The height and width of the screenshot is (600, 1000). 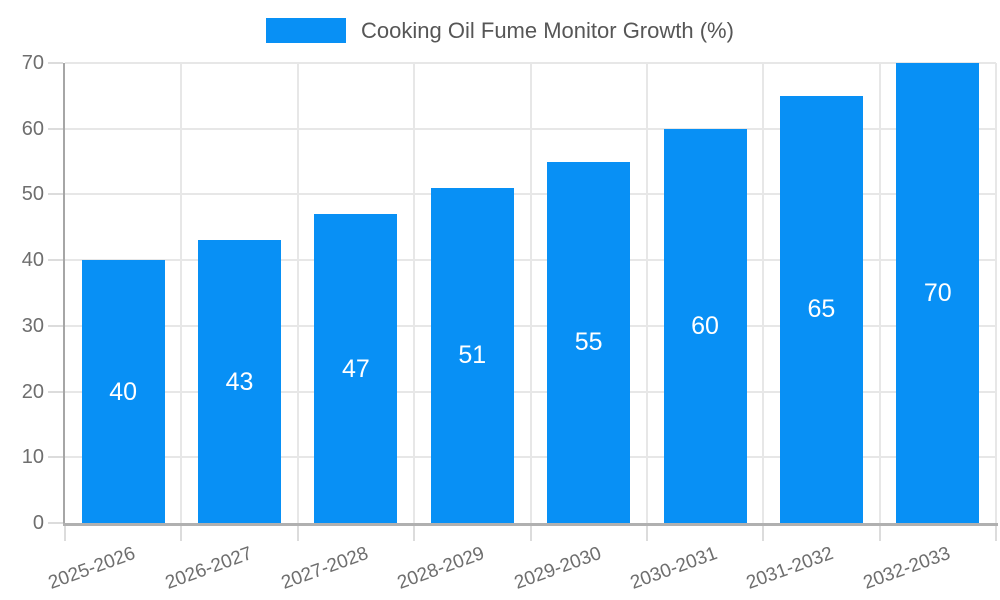 What do you see at coordinates (32, 457) in the screenshot?
I see `y-axis-tick-label: 10` at bounding box center [32, 457].